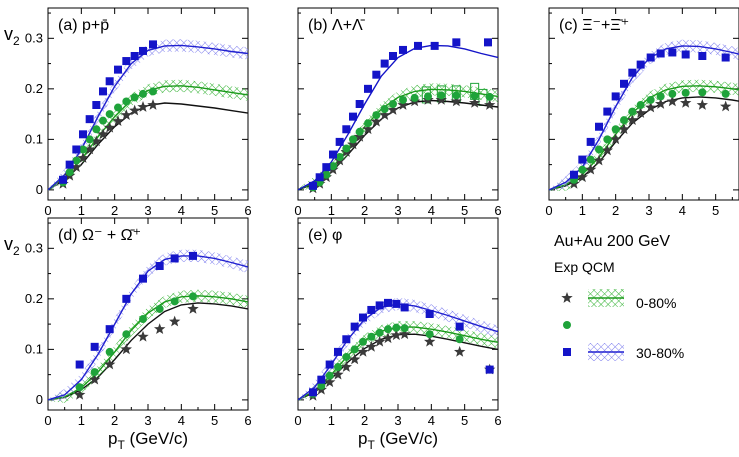 The width and height of the screenshot is (739, 457). What do you see at coordinates (12, 246) in the screenshot?
I see `y-axis-title-bottom: v2` at bounding box center [12, 246].